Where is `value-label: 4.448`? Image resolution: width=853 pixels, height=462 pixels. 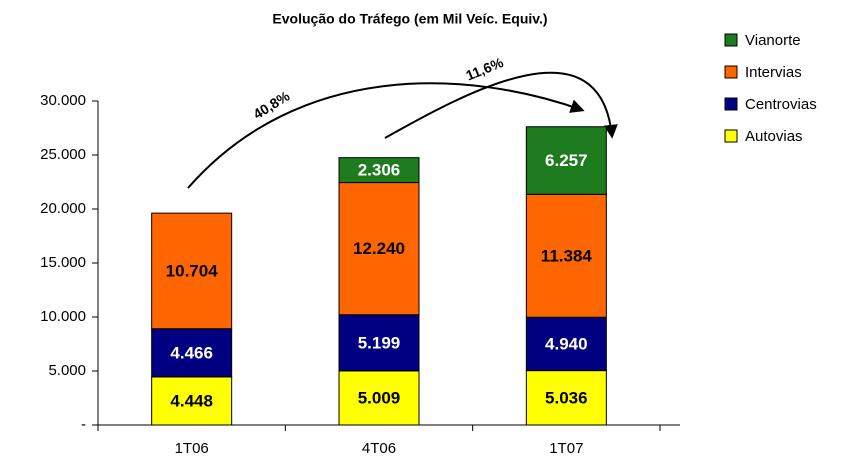
value-label: 4.448 is located at coordinates (191, 400).